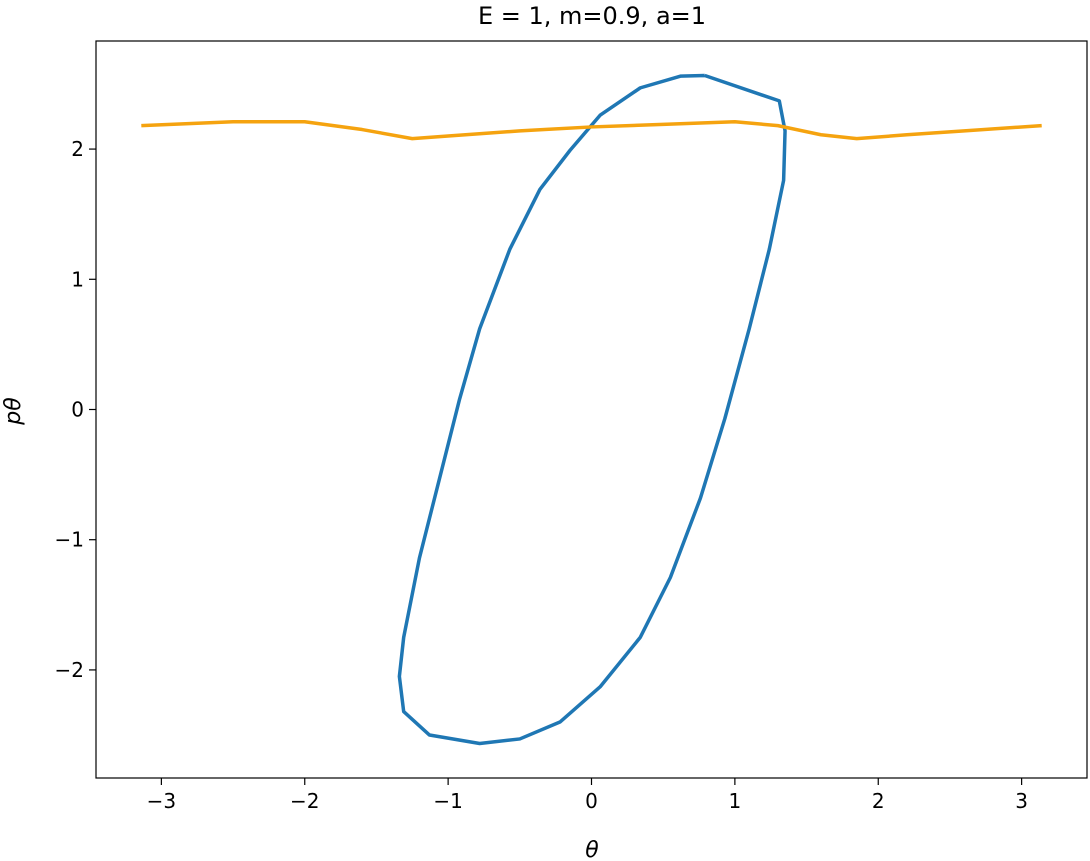  I want to click on x-tick-label: 1, so click(735, 801).